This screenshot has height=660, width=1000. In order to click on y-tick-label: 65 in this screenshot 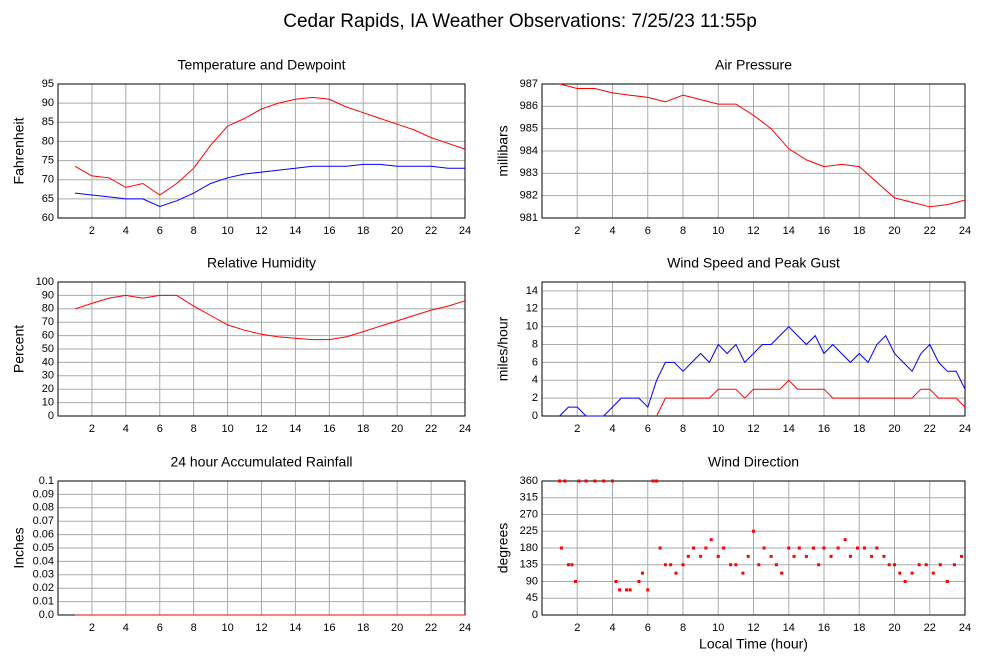, I will do `click(48, 199)`.